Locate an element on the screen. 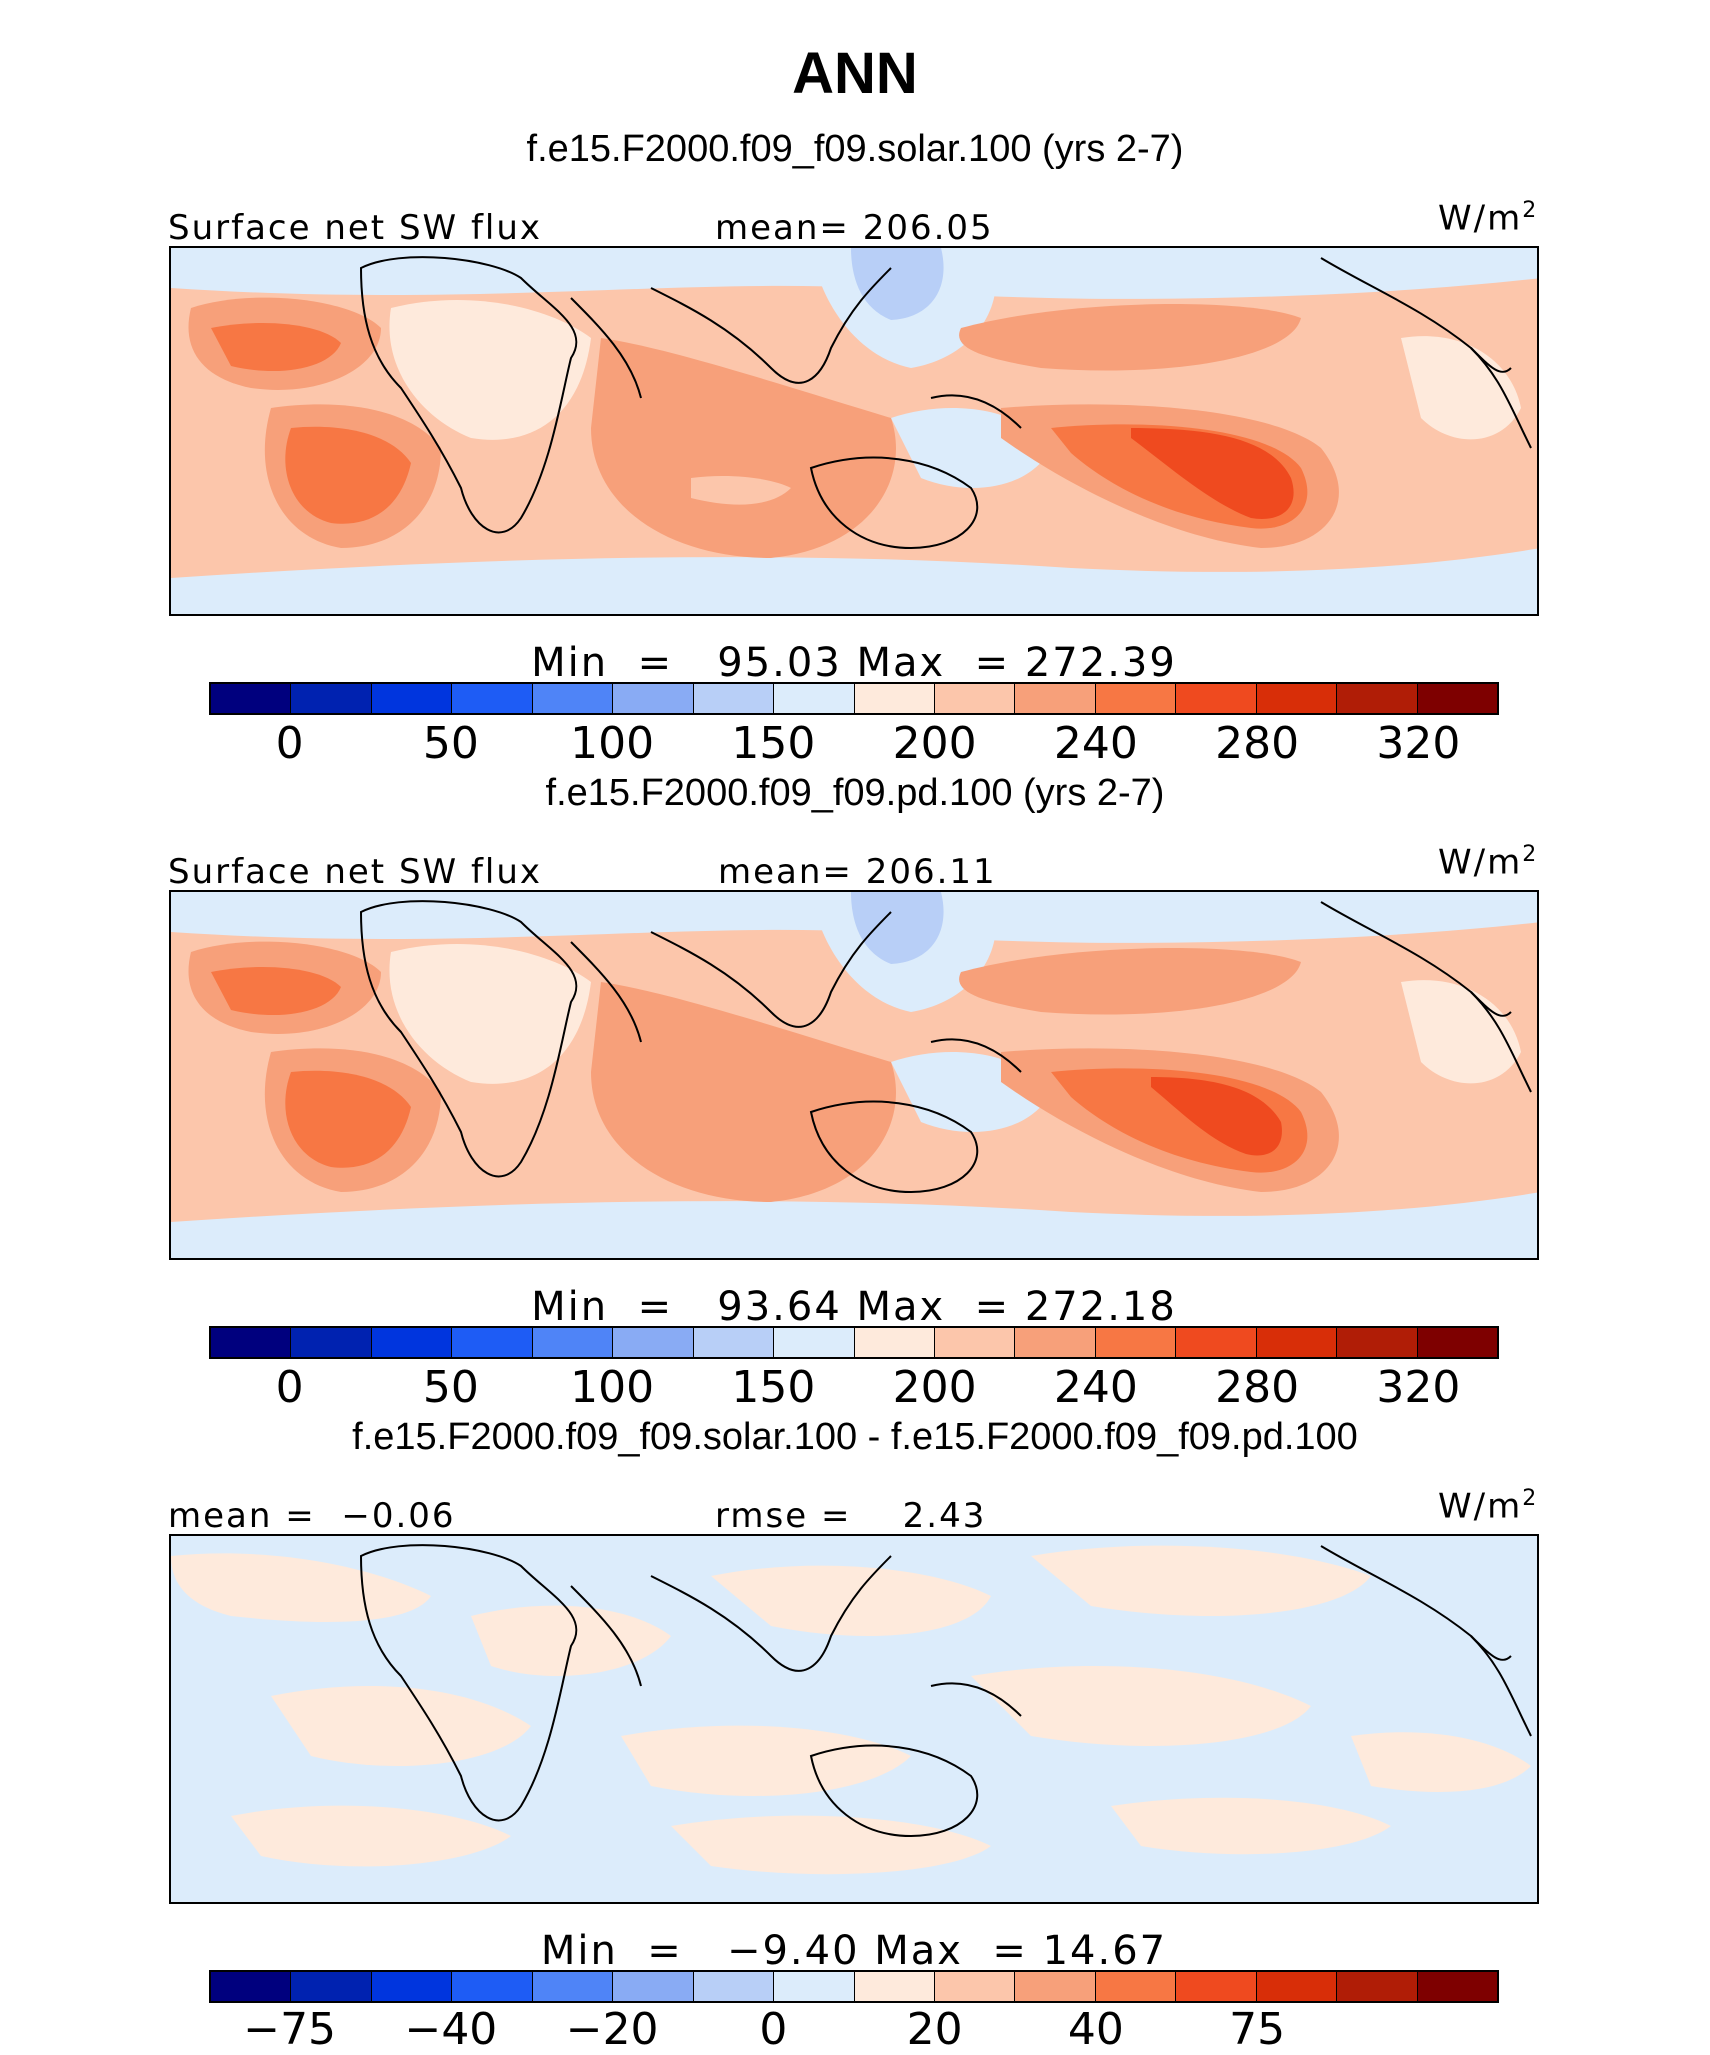 The image size is (1710, 2055). panel-1-contour-field is located at coordinates (854, 431).